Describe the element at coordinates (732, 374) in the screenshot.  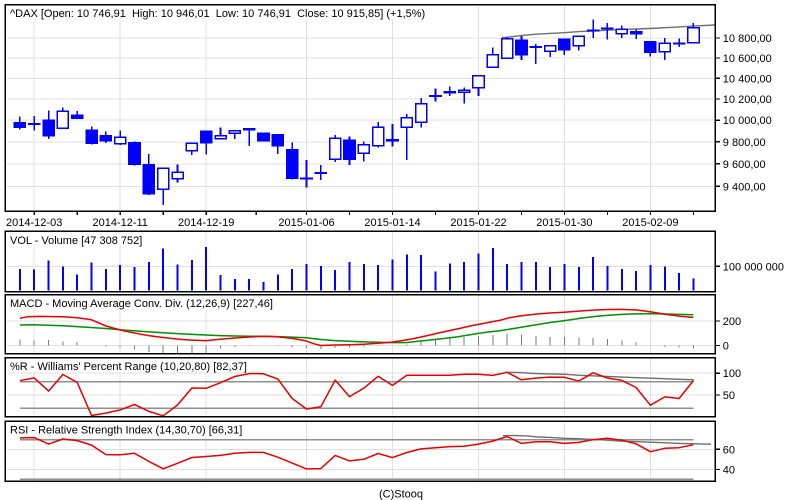
I see `svg-text: 100` at that location.